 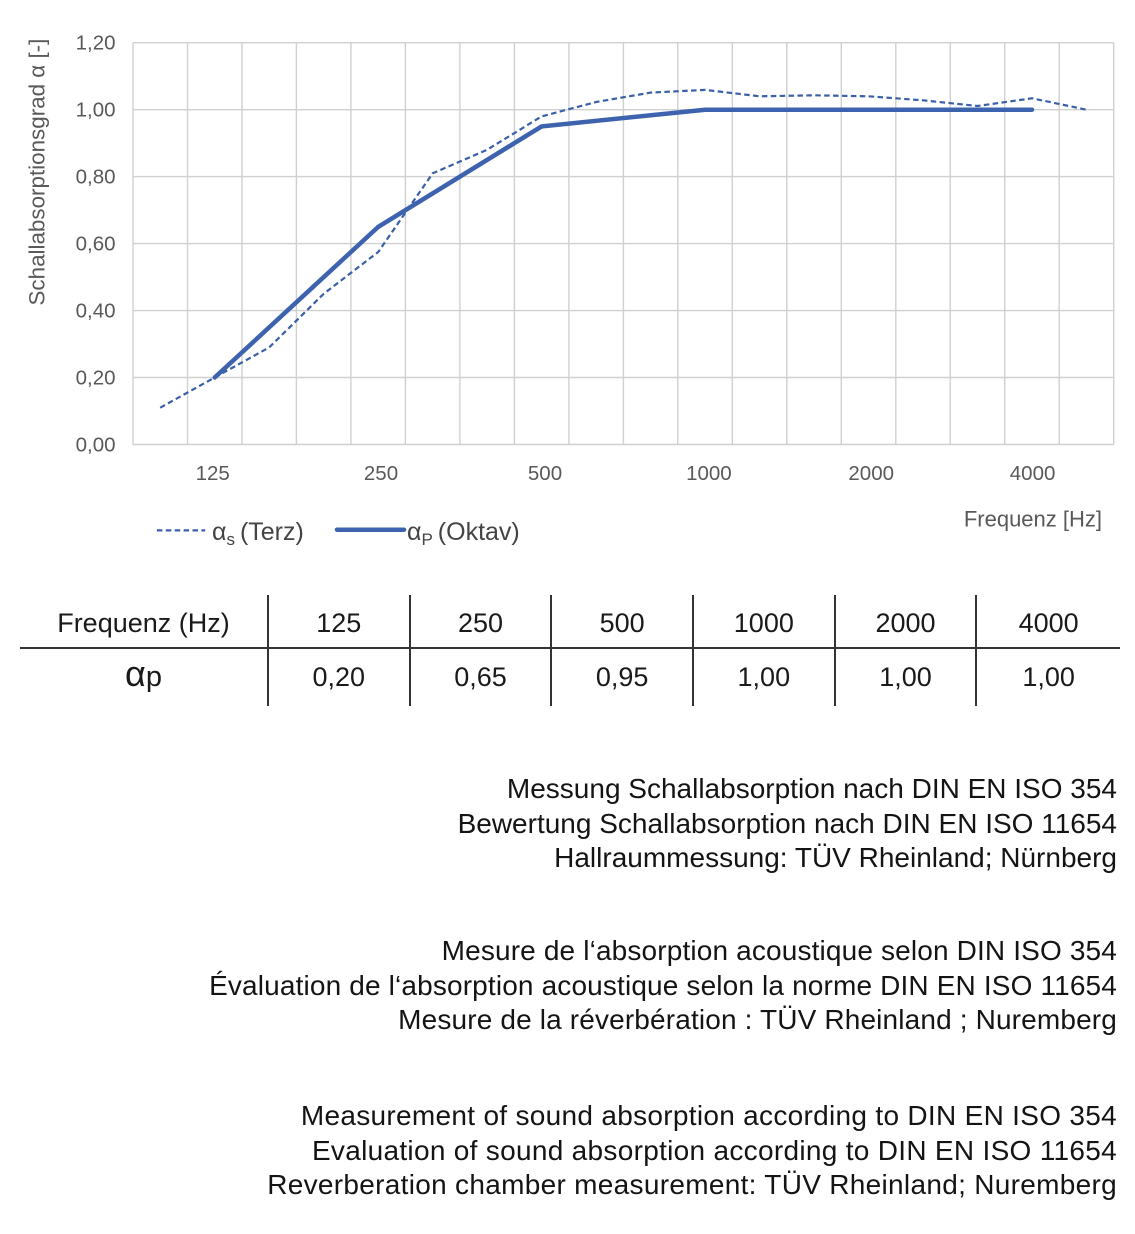 What do you see at coordinates (1033, 519) in the screenshot?
I see `svg-text: Frequenz [Hz]` at bounding box center [1033, 519].